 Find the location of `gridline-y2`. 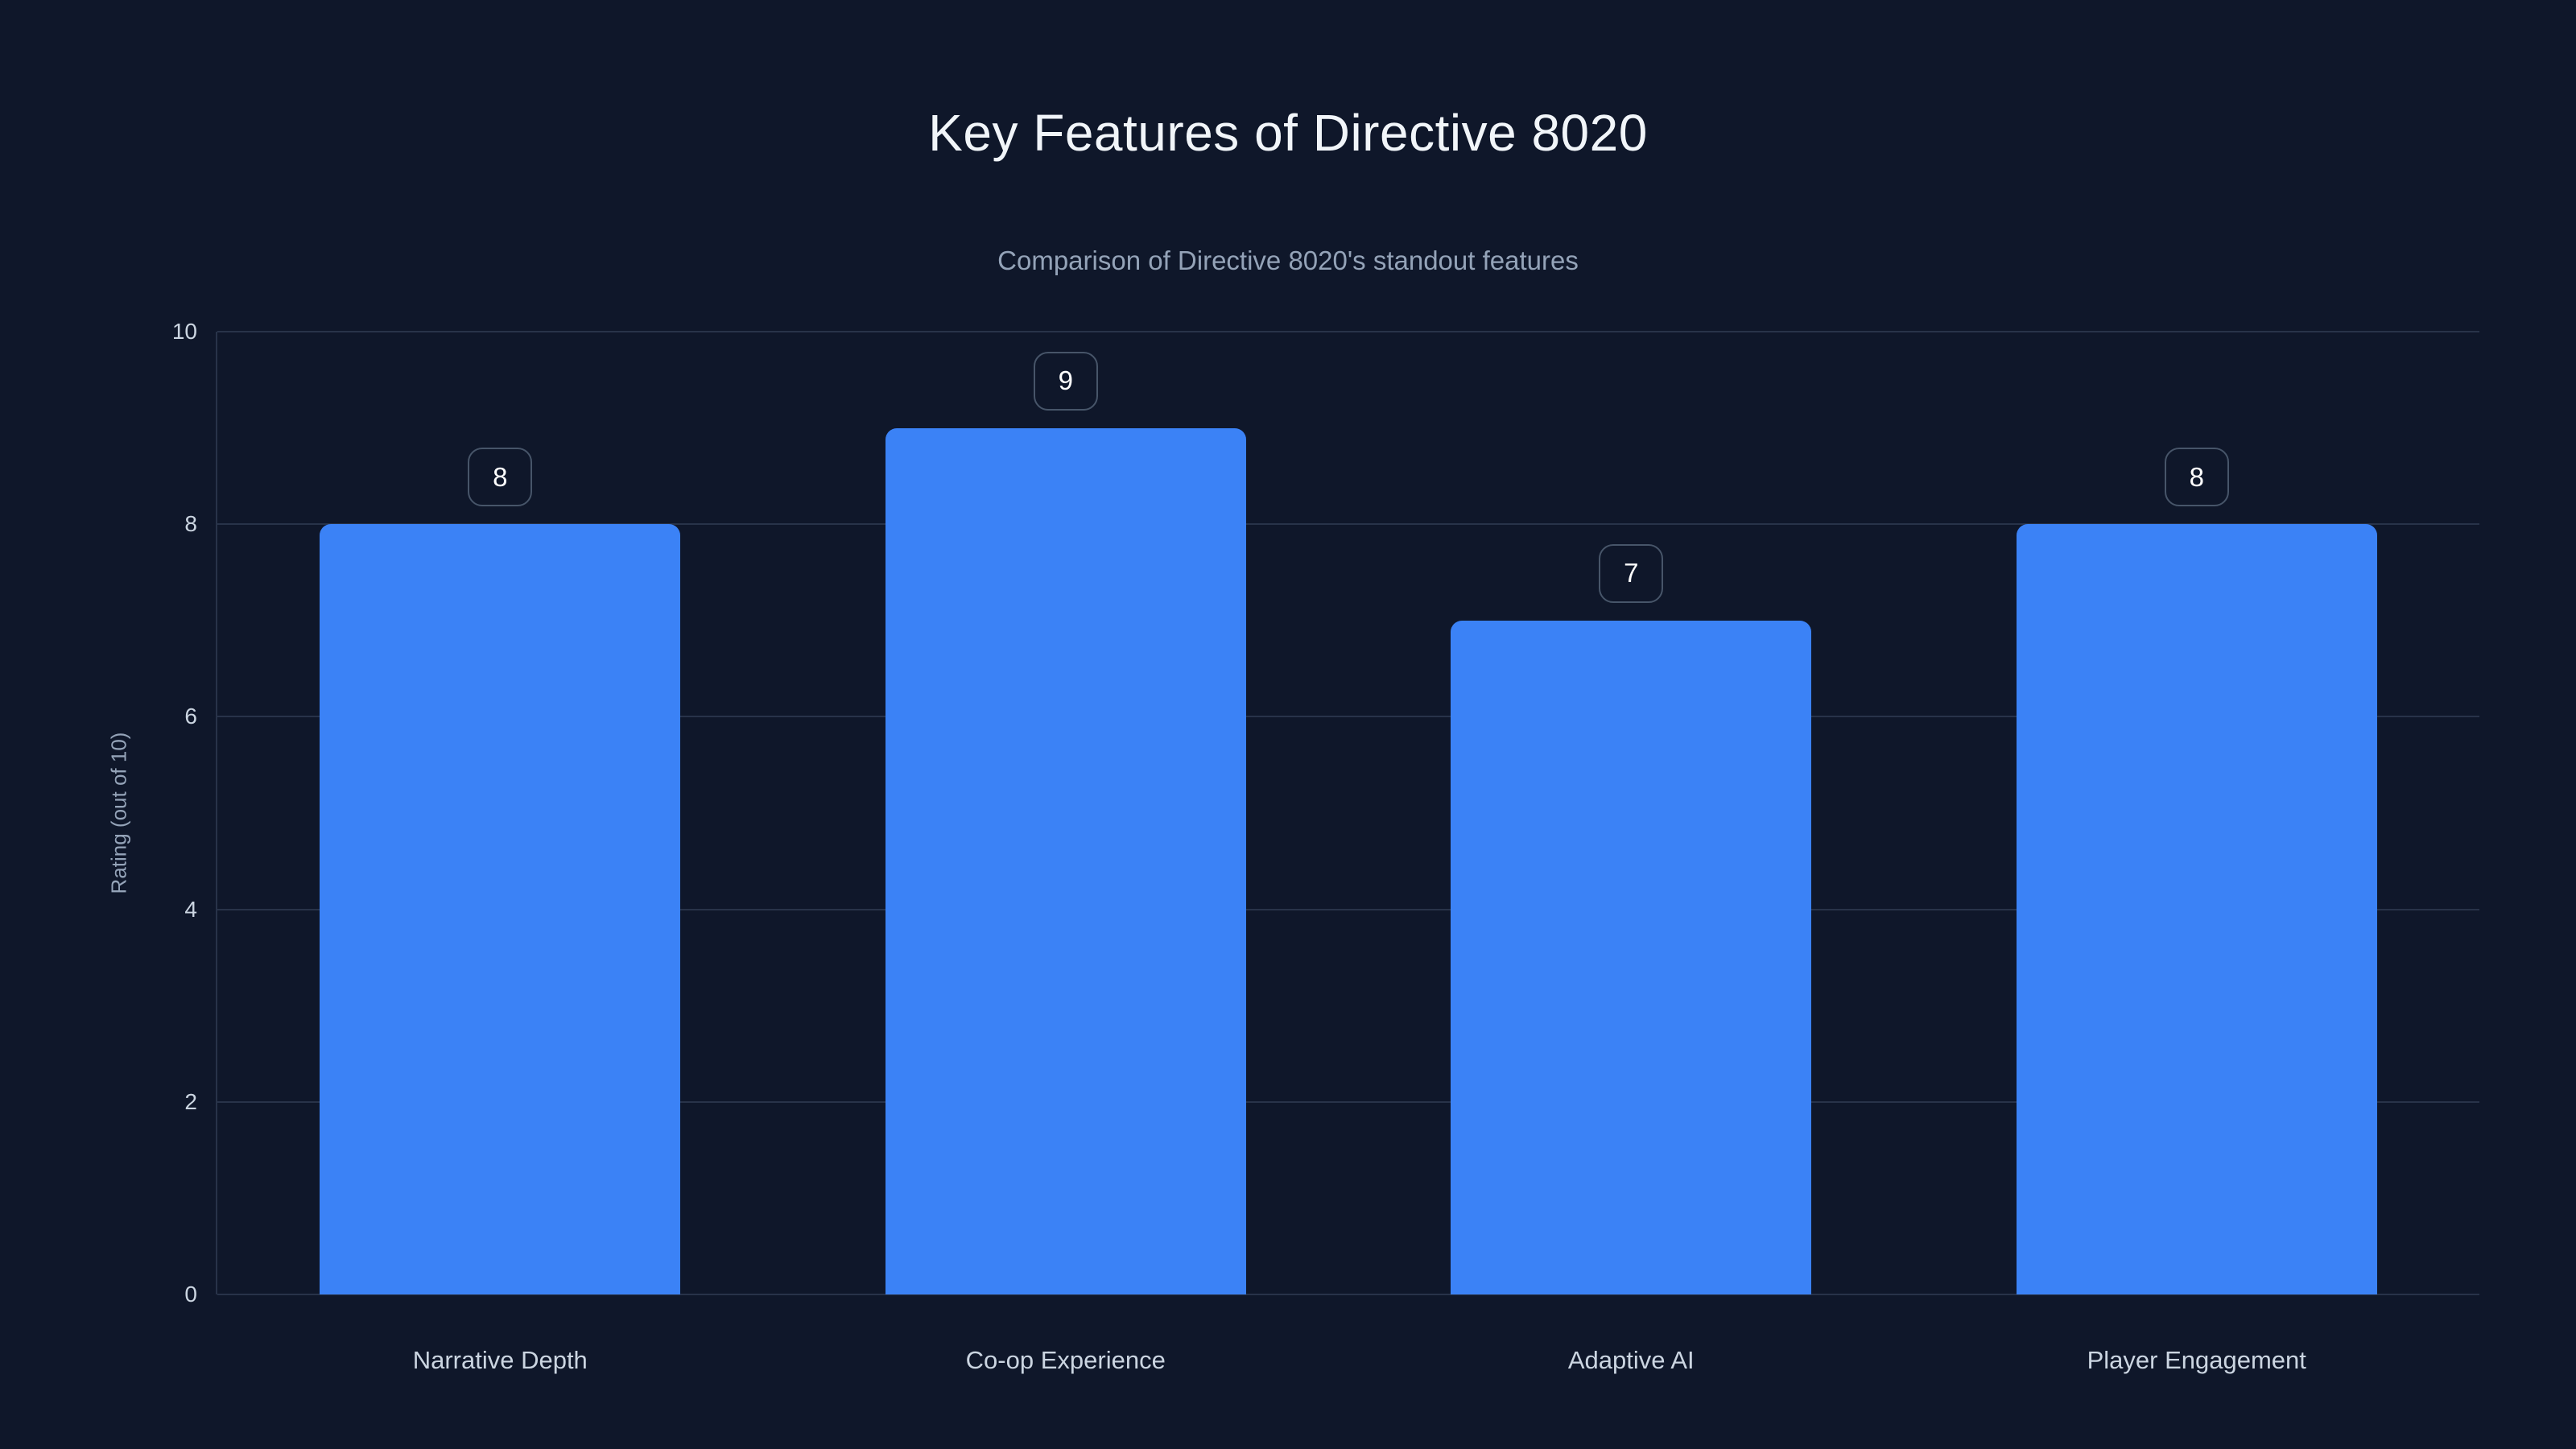

gridline-y2 is located at coordinates (1348, 1101).